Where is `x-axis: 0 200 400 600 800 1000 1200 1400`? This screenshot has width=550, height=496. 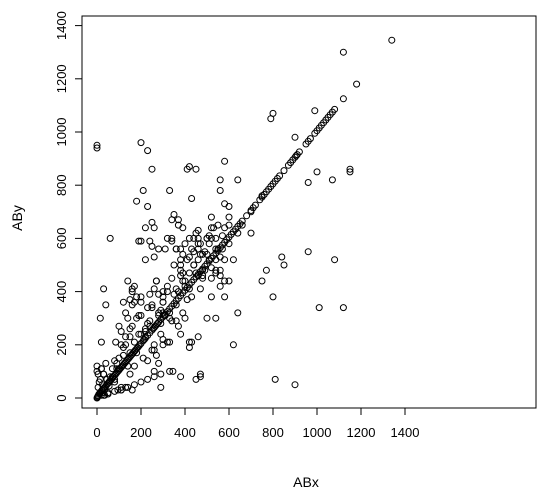 x-axis: 0 200 400 600 800 1000 1200 1400 is located at coordinates (256, 423).